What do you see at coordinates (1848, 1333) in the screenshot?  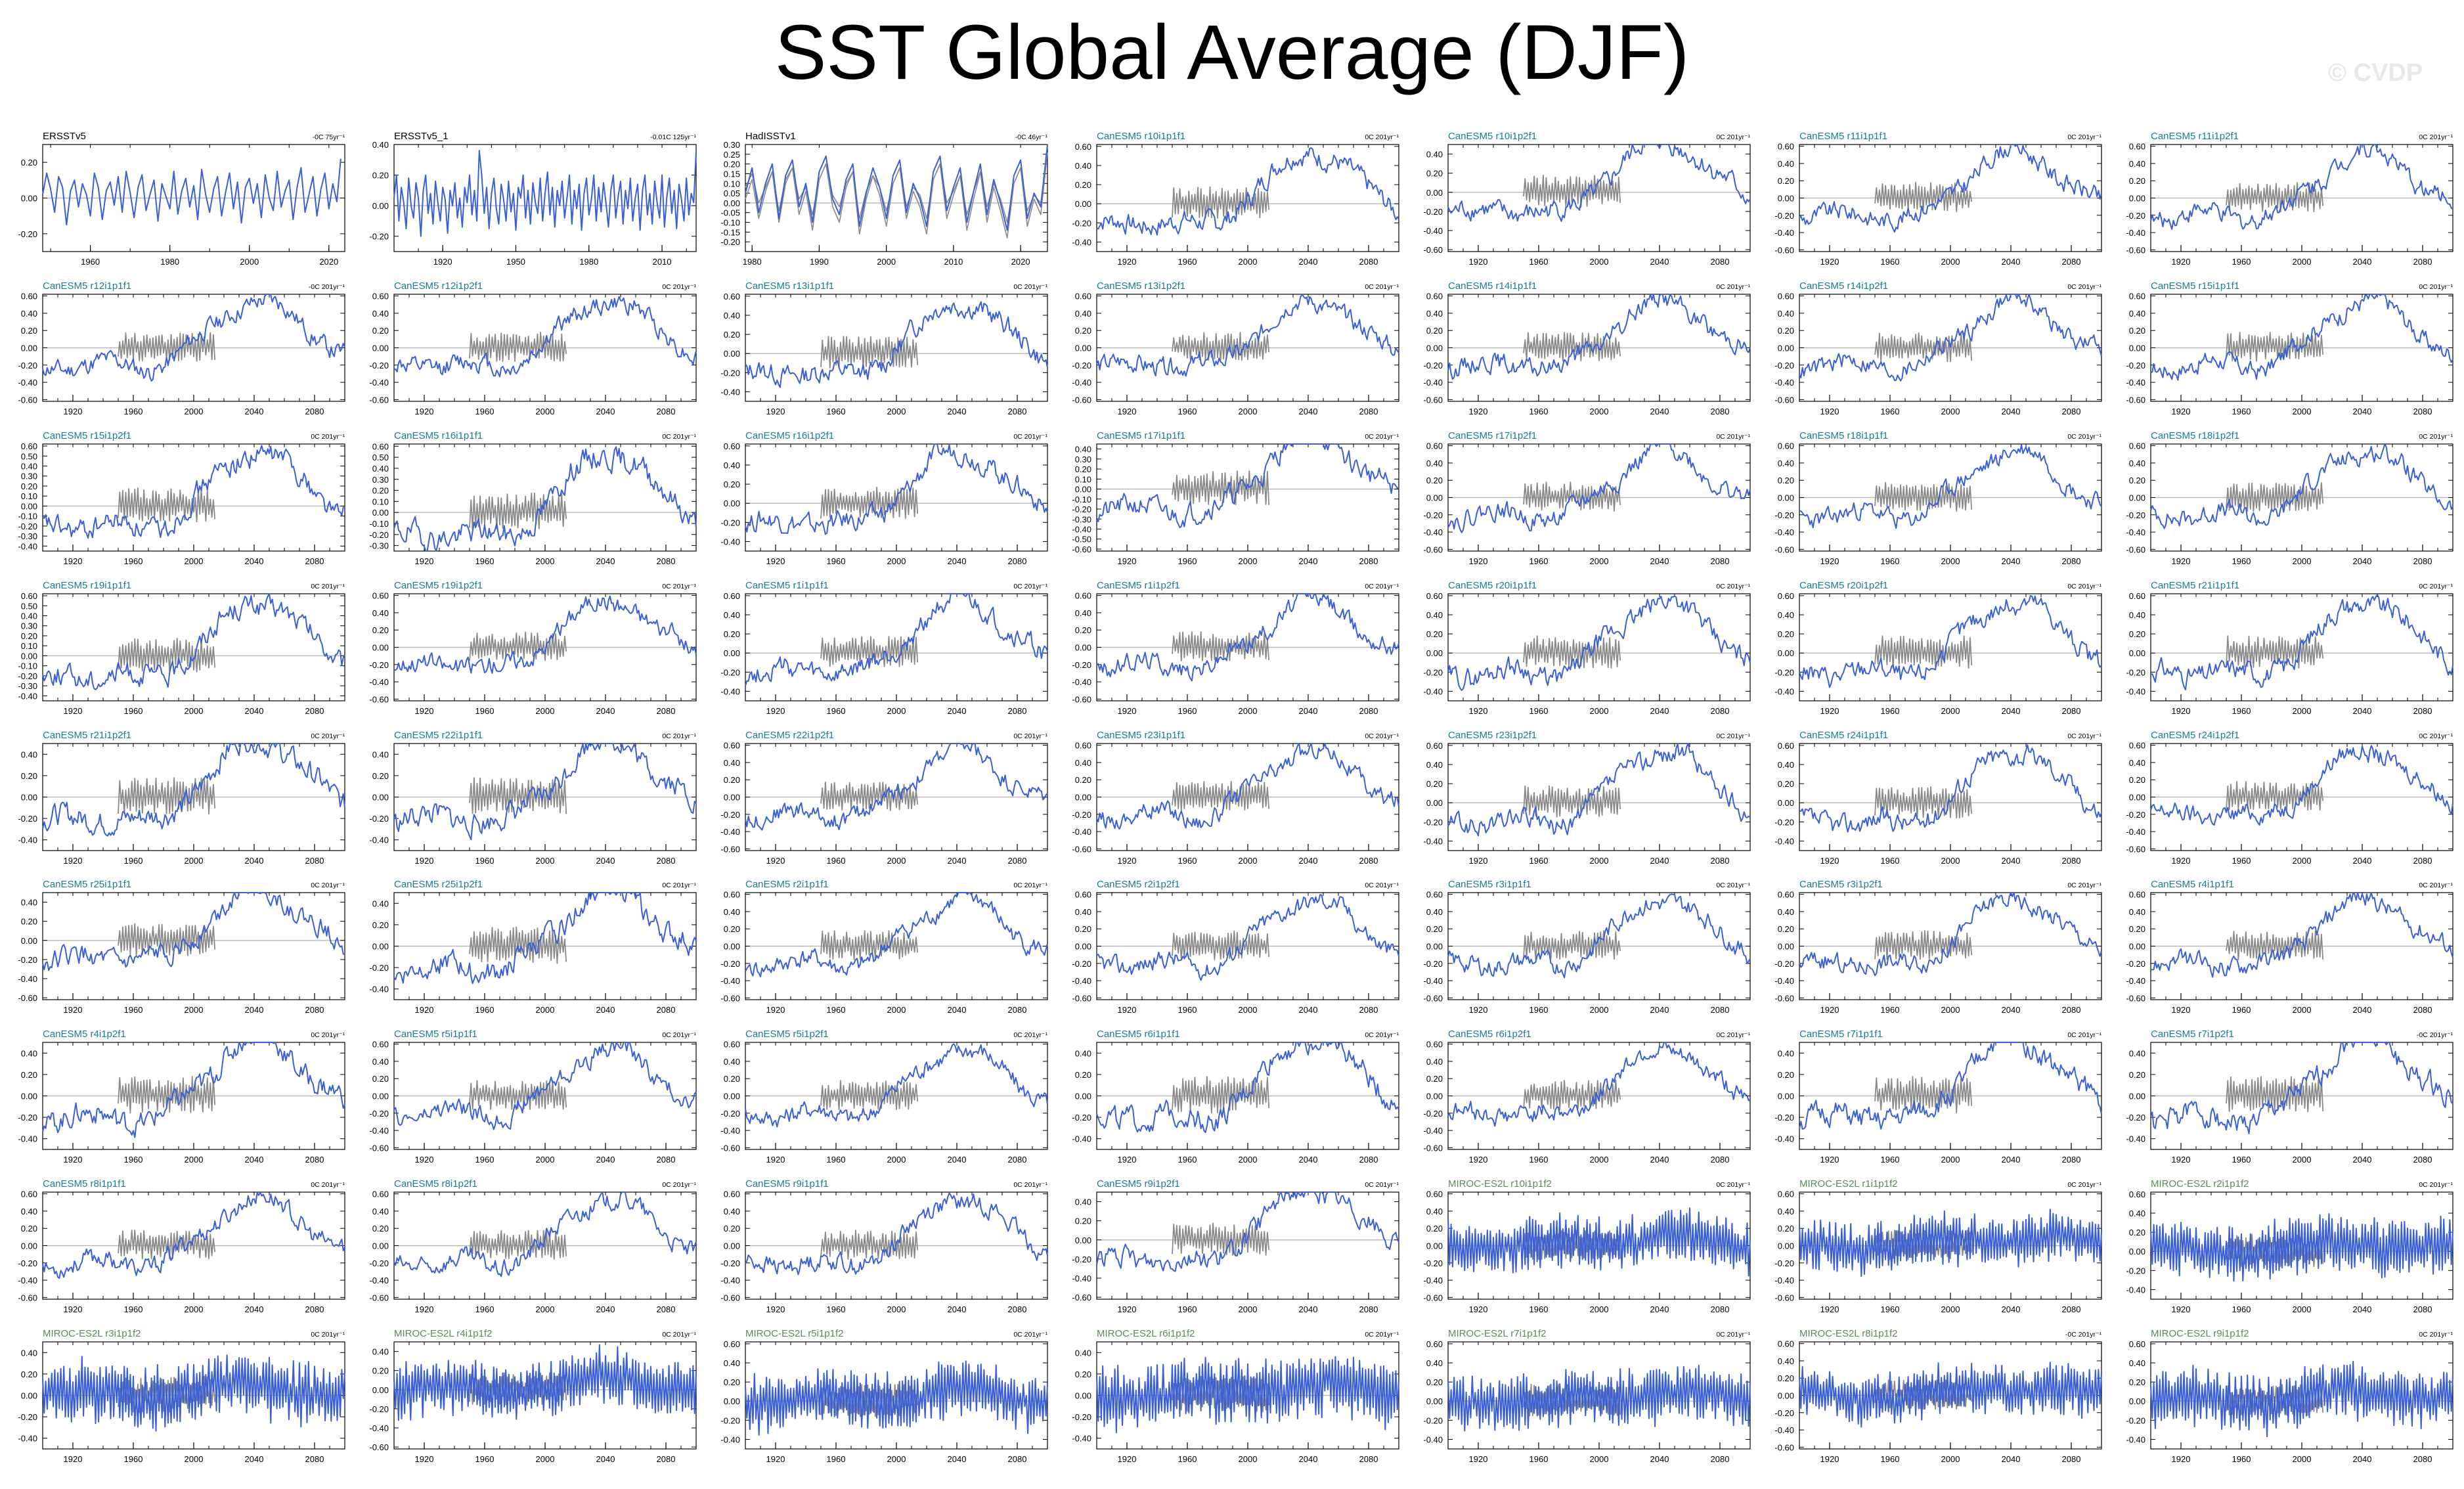 I see `panel-title: MIROC-ES2L r8i1p1f2` at bounding box center [1848, 1333].